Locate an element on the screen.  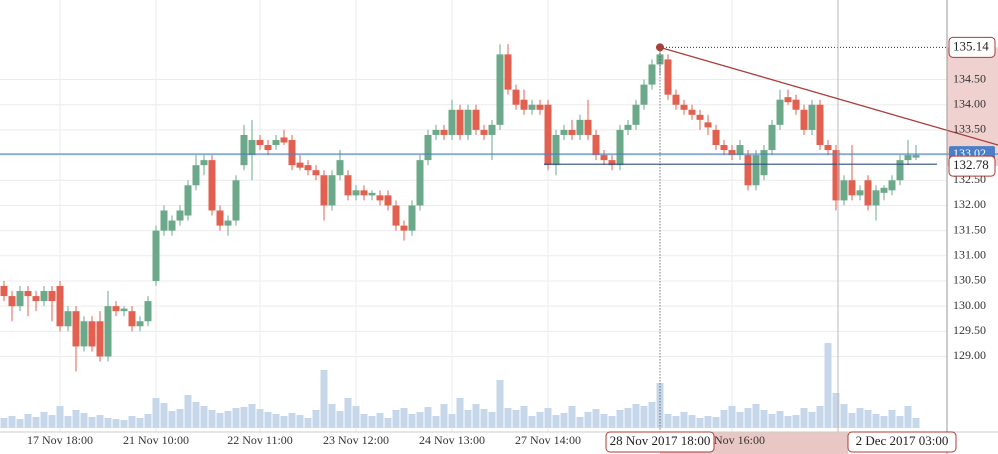
x-tick-label: 21 Nov 10:00 is located at coordinates (156, 440).